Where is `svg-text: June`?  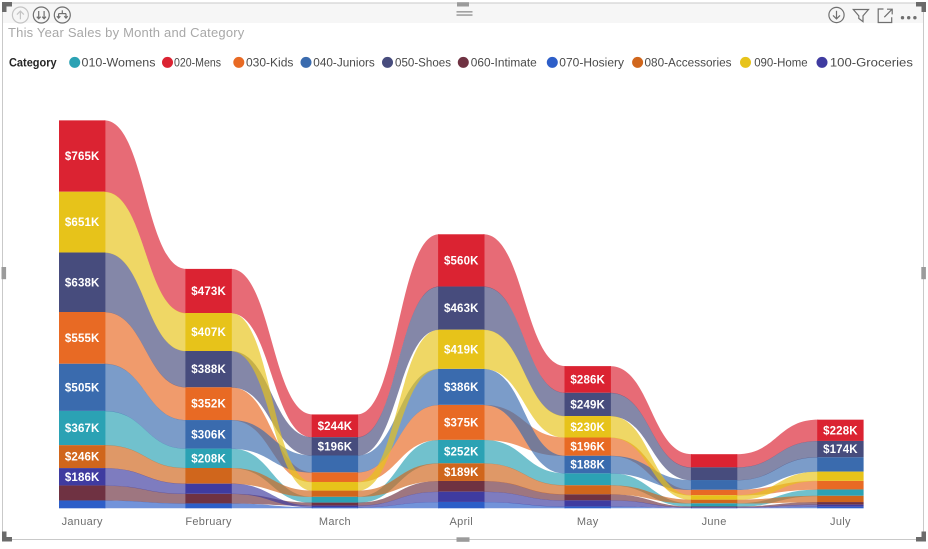 svg-text: June is located at coordinates (714, 522).